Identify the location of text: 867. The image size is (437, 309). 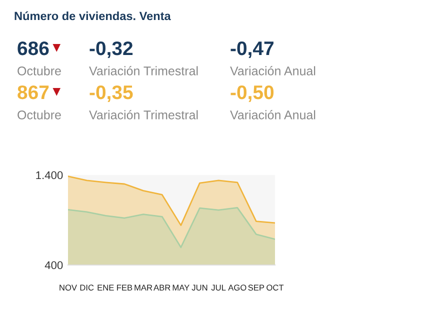
(33, 92).